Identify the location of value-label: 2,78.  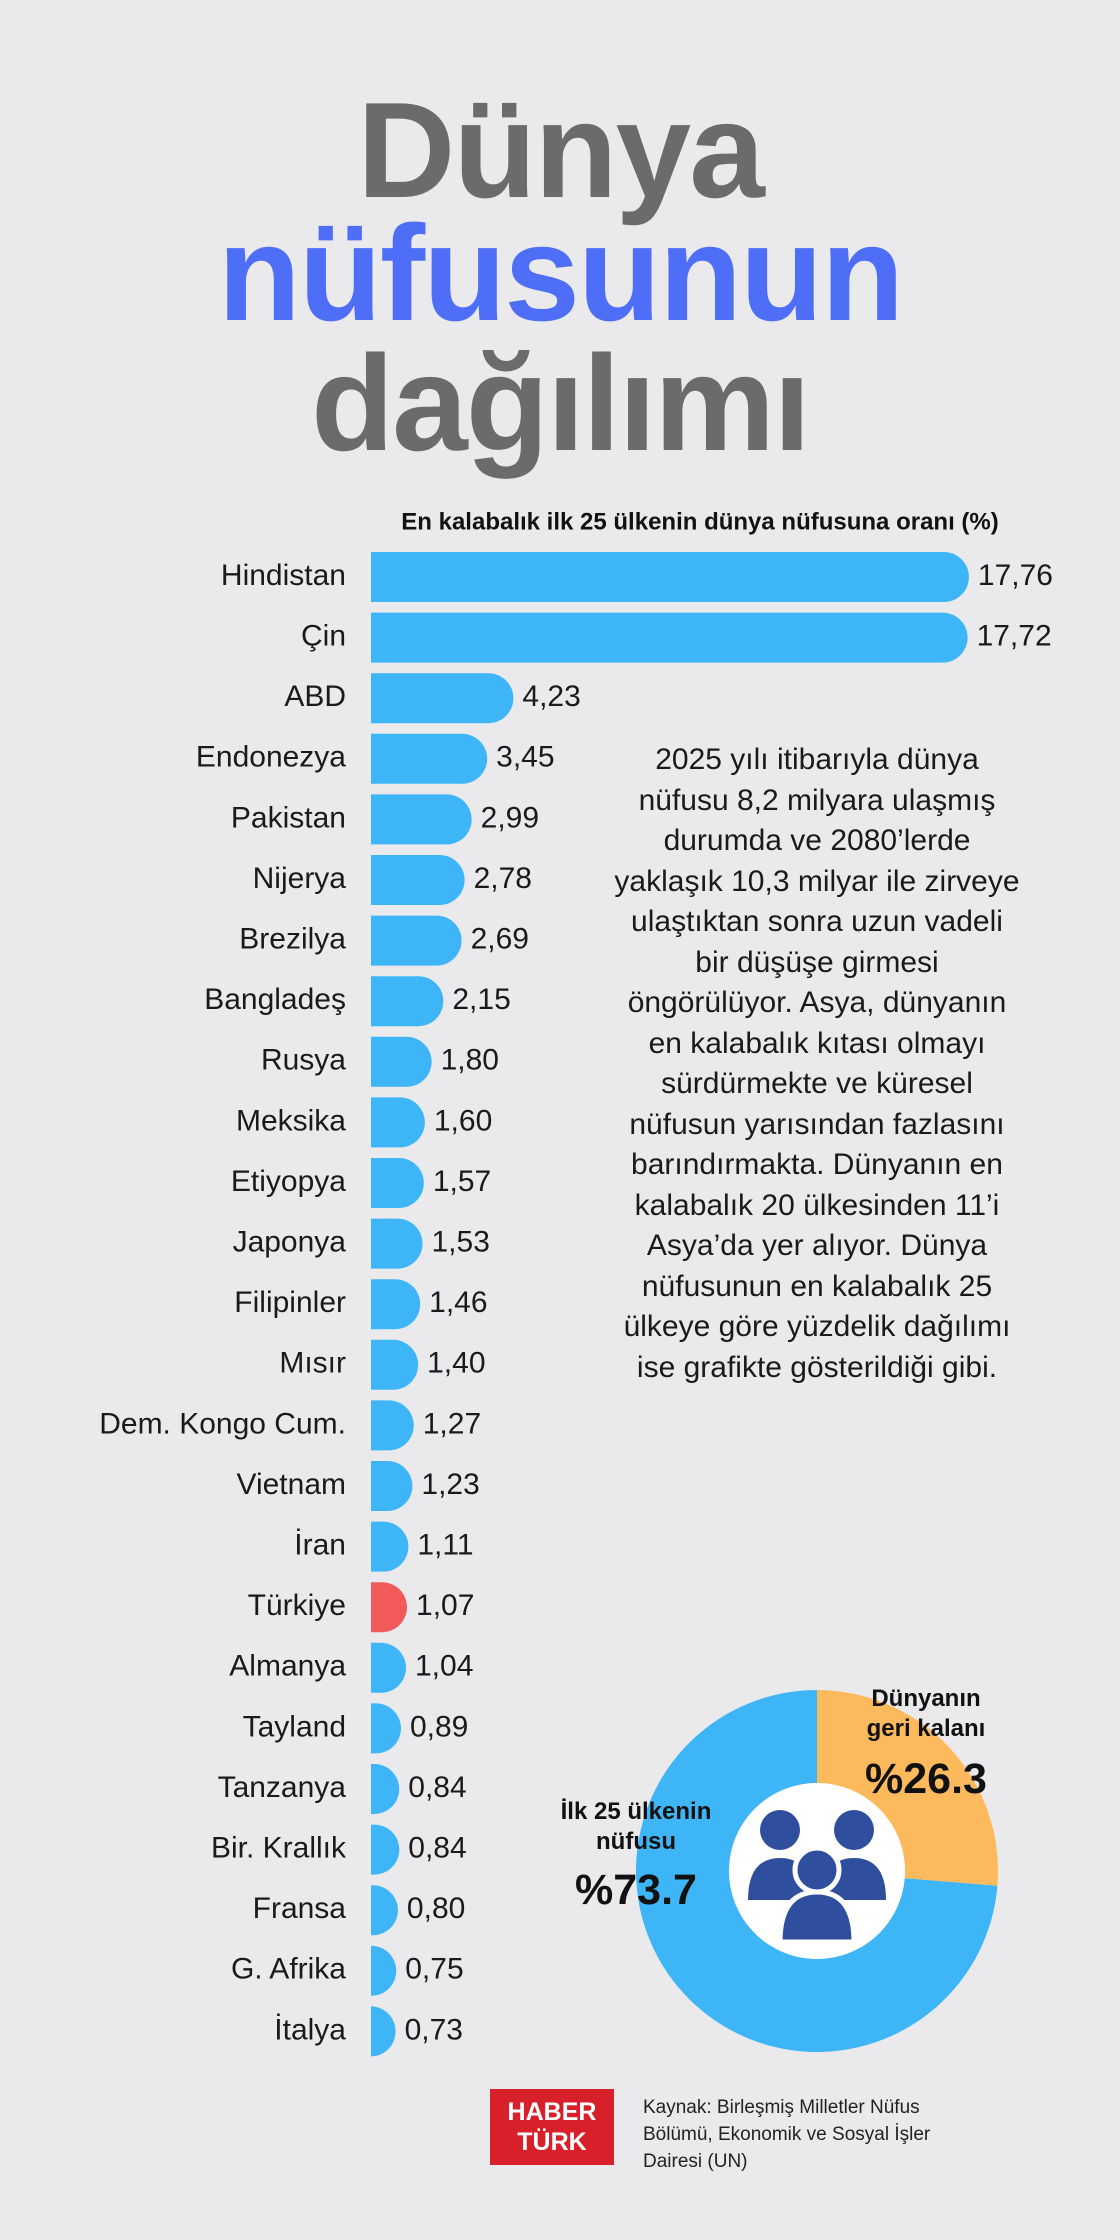
(503, 878).